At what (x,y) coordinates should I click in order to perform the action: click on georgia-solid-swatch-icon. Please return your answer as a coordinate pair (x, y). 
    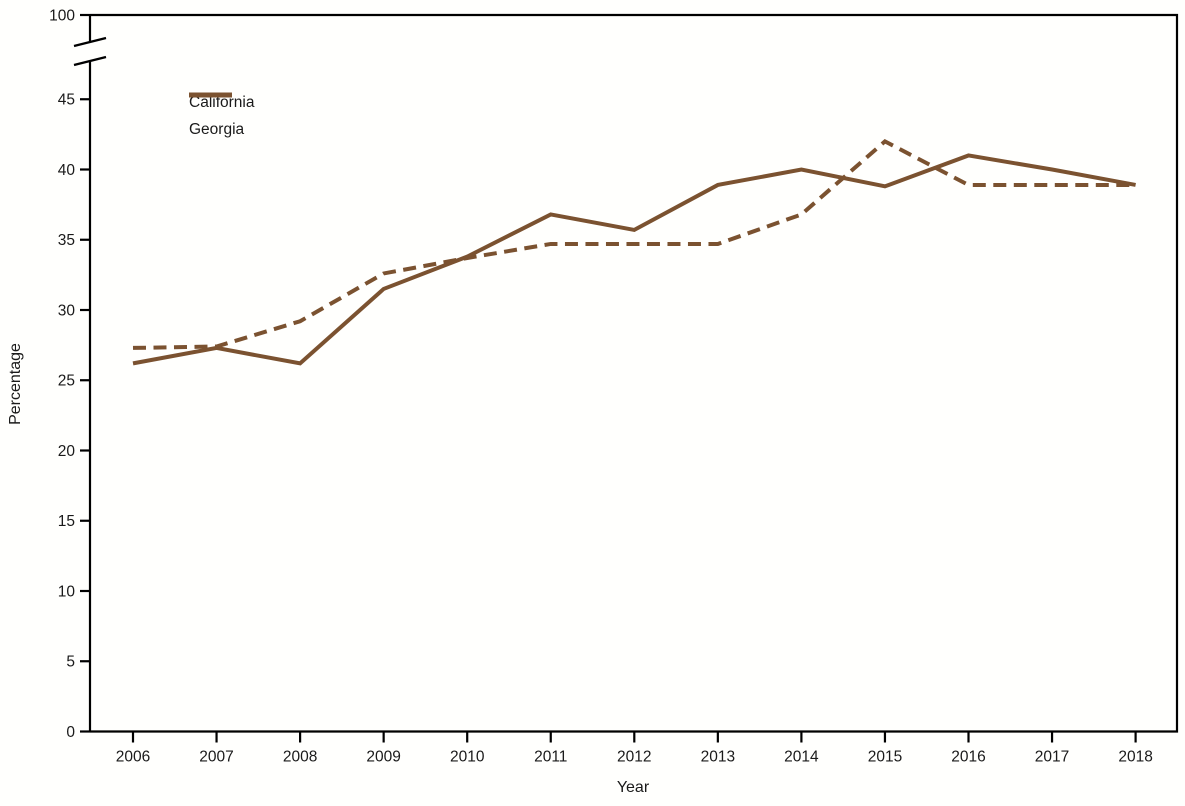
    Looking at the image, I should click on (210, 95).